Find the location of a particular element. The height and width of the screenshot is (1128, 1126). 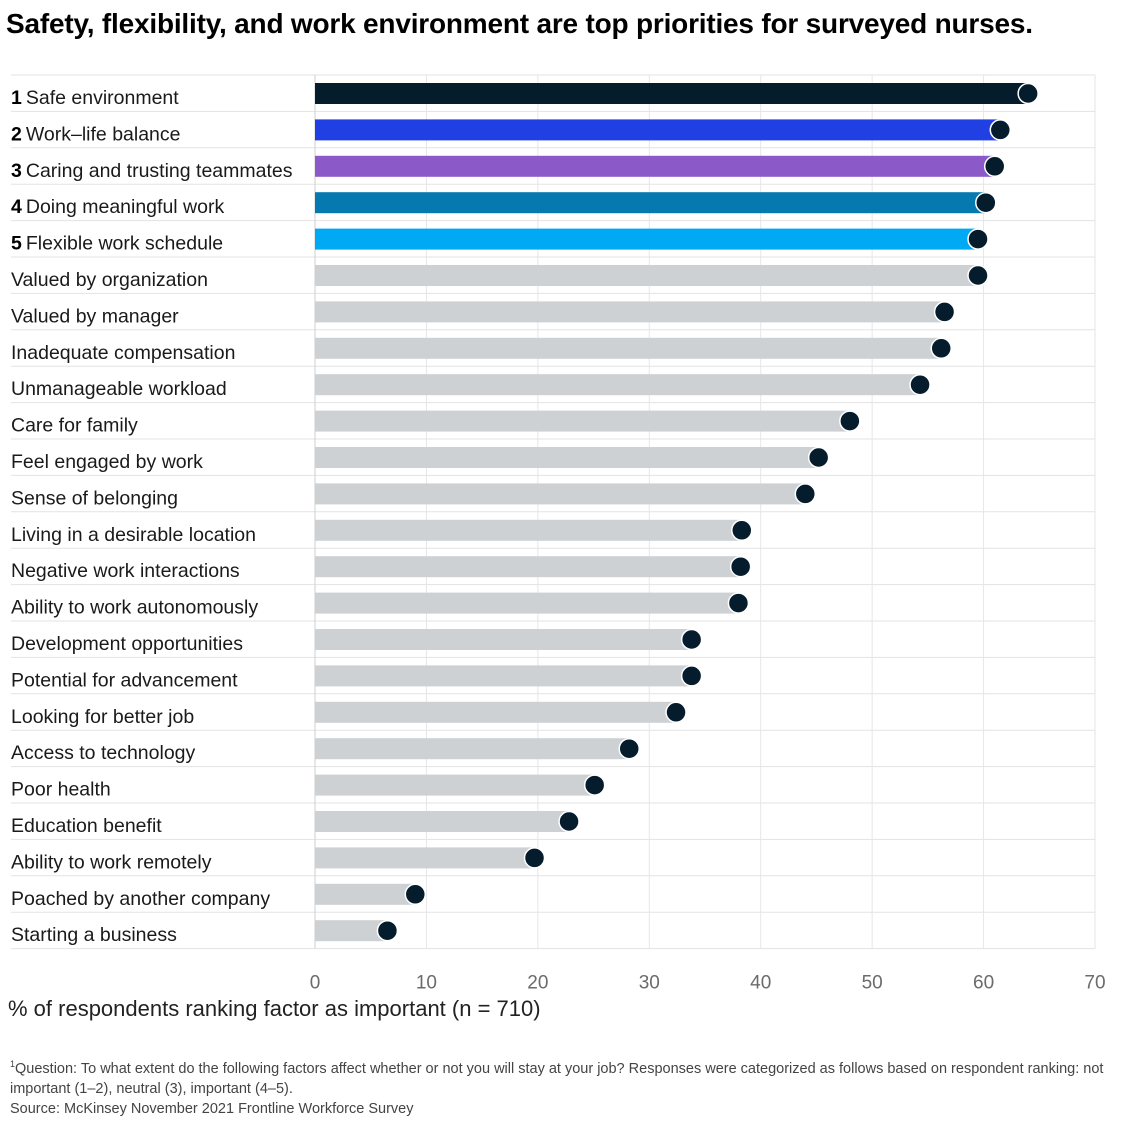

x-tick-label: 50 is located at coordinates (872, 983).